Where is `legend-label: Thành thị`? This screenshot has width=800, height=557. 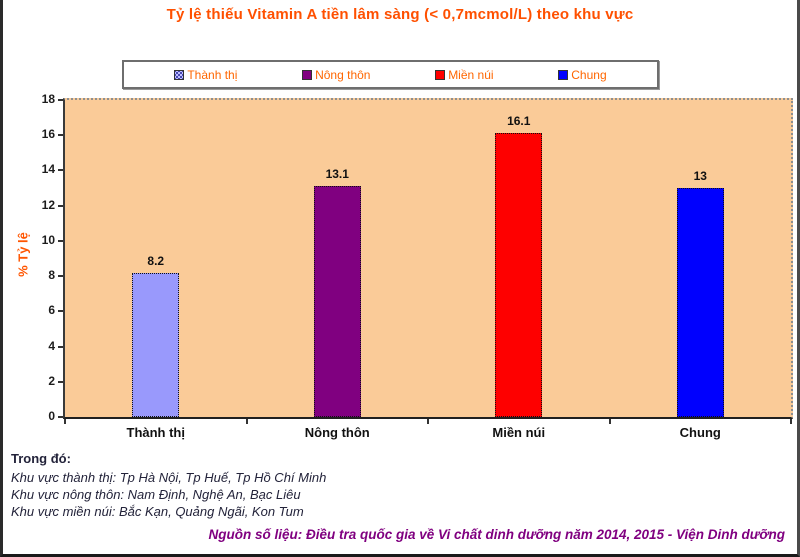
legend-label: Thành thị is located at coordinates (212, 74).